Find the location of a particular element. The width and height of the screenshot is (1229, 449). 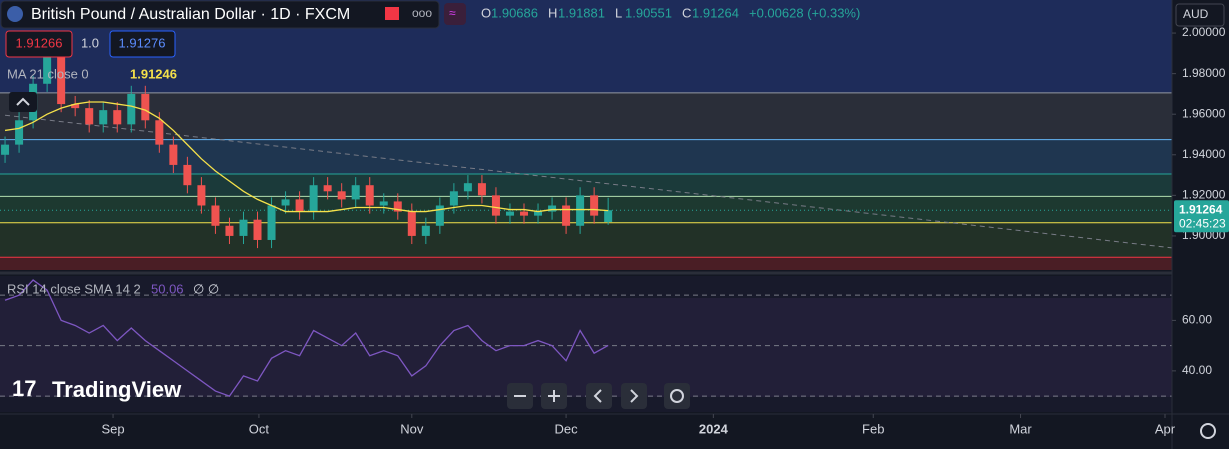

ohlc-value: 1.90551 is located at coordinates (648, 12).